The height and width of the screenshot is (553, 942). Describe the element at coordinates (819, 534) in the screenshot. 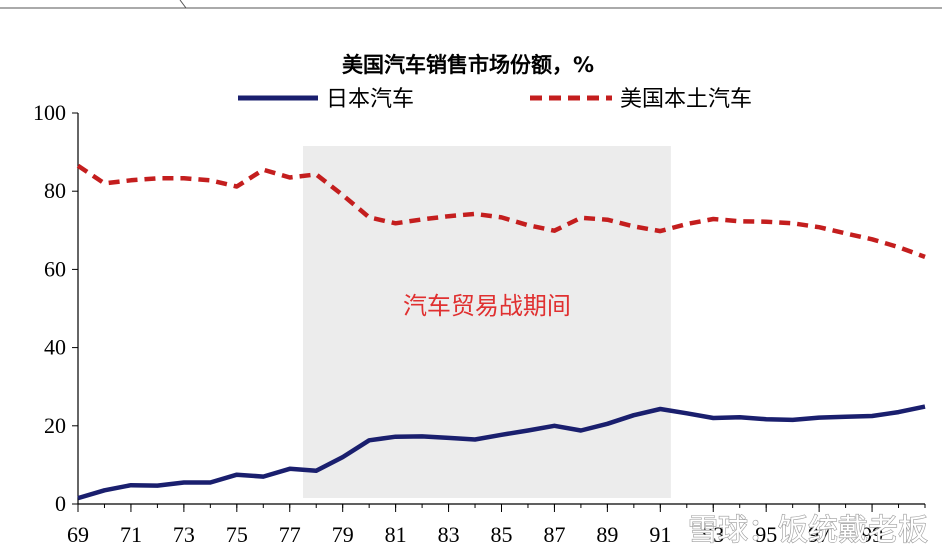

I see `x-tick-label: 97` at that location.